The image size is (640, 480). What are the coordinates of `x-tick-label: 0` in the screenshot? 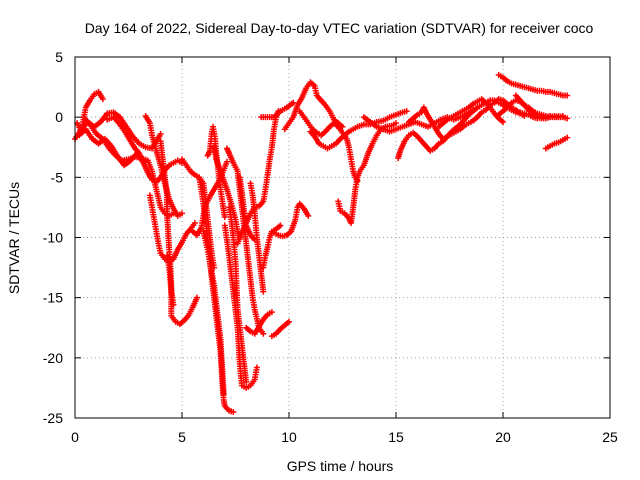 It's located at (75, 437).